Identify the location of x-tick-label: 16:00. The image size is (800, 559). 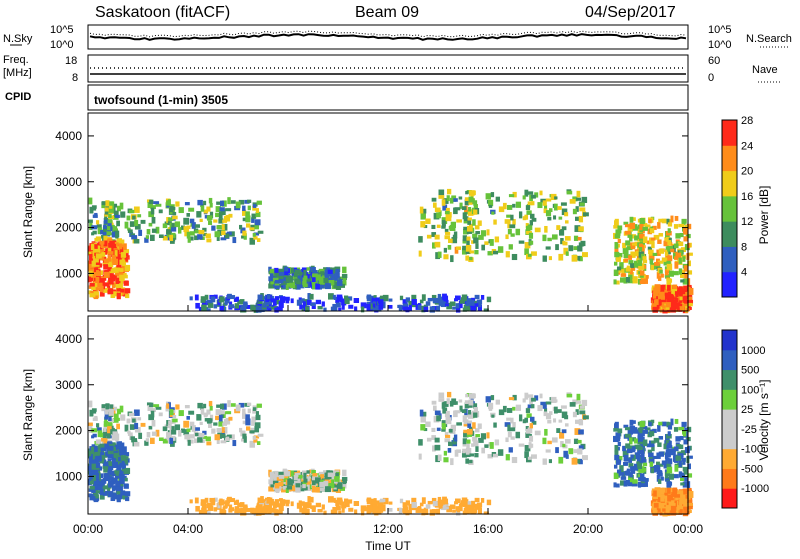
(488, 529).